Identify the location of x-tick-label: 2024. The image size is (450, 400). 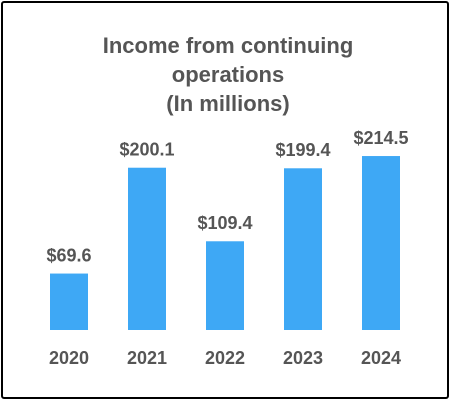
(381, 358).